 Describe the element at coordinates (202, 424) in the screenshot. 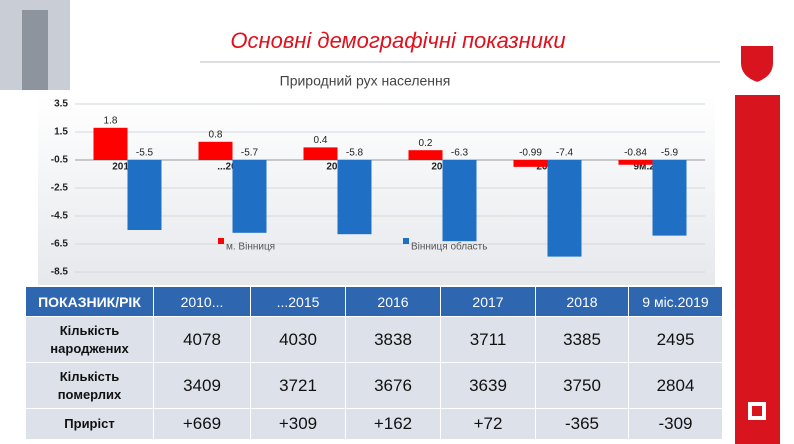

I see `table-cell: +669` at that location.